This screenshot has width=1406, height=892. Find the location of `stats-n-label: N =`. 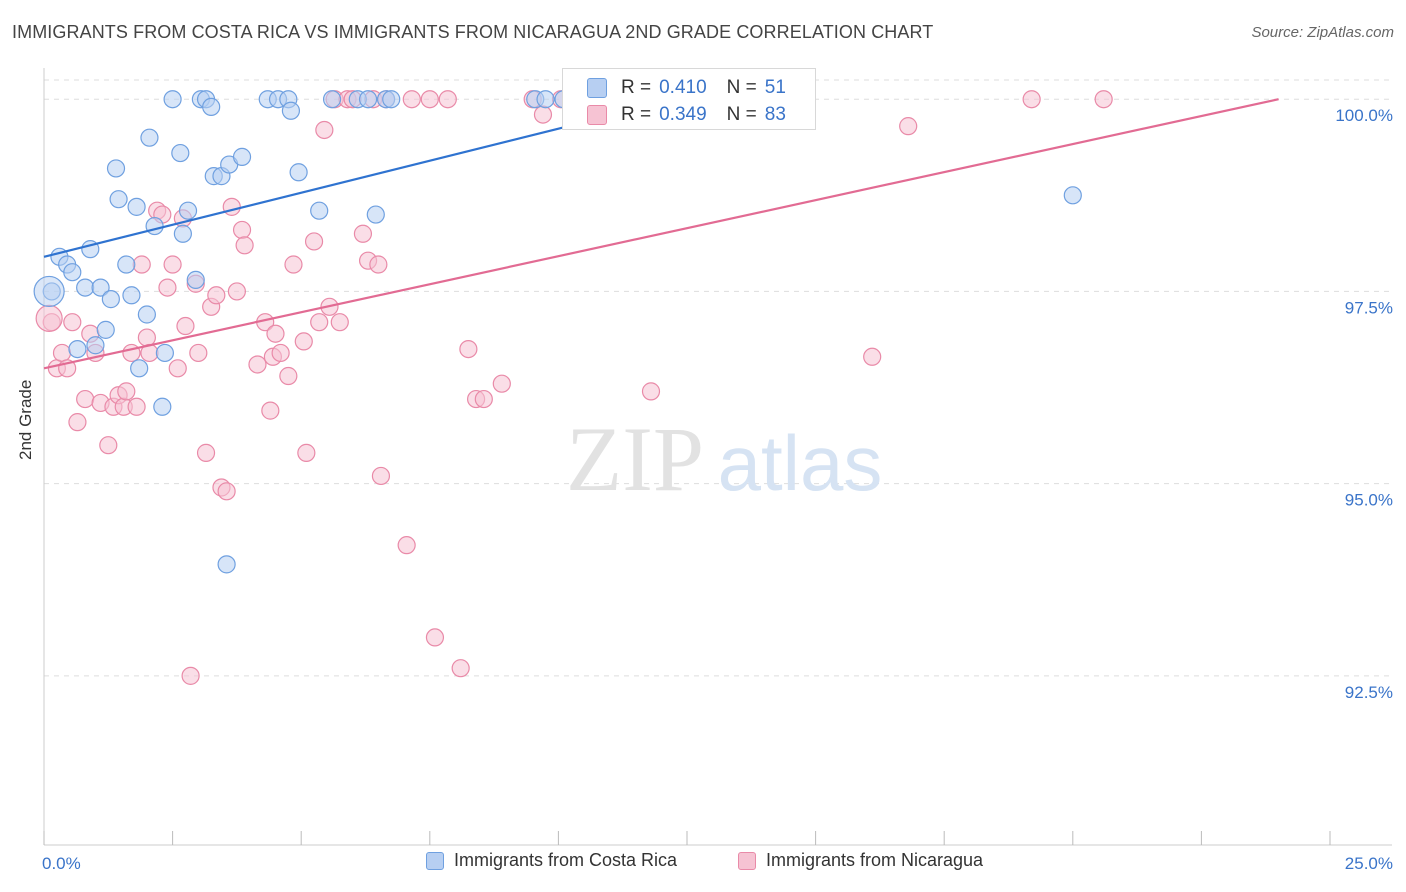

stats-n-label: N = is located at coordinates (741, 114).